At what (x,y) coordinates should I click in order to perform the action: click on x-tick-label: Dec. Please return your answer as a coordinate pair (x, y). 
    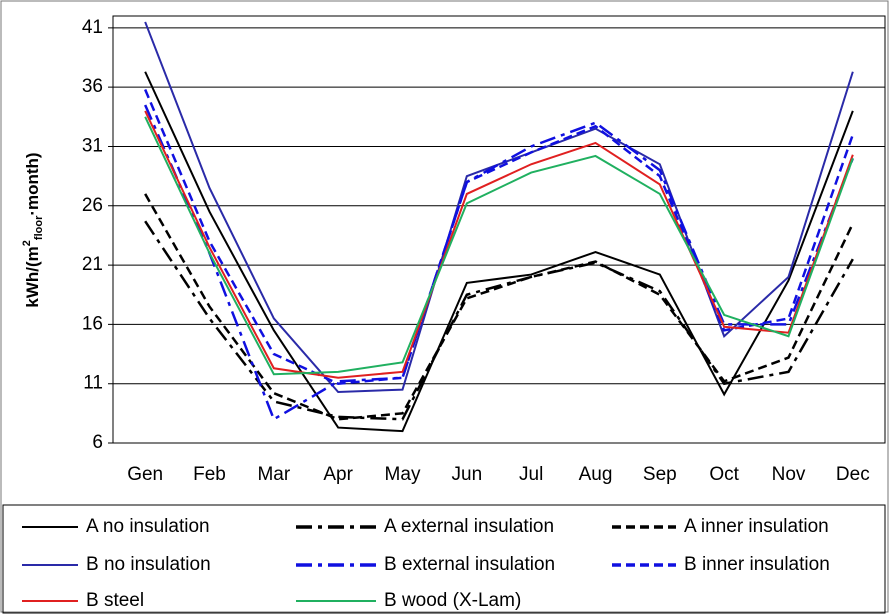
    Looking at the image, I should click on (853, 474).